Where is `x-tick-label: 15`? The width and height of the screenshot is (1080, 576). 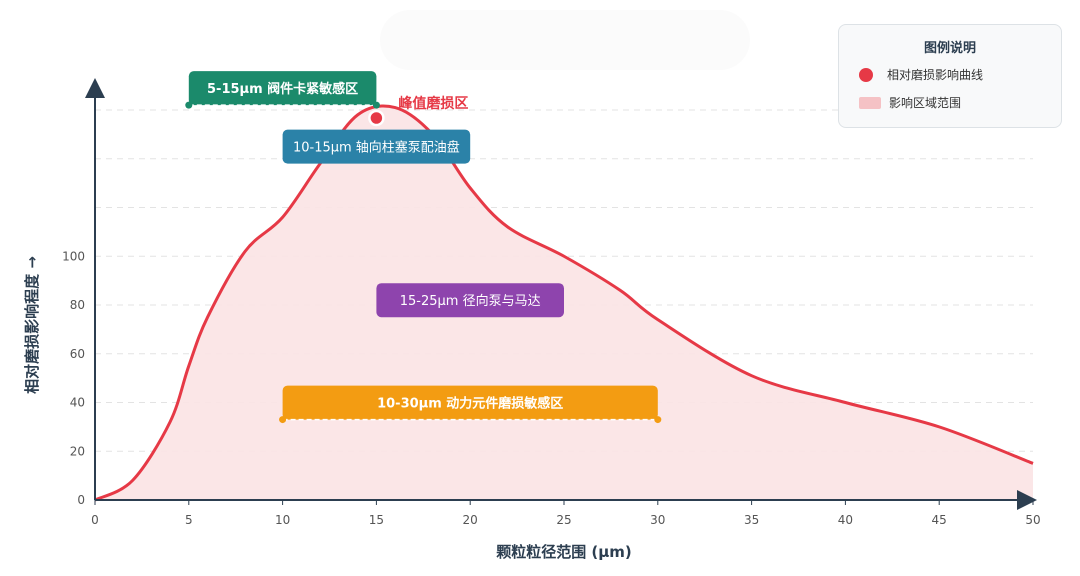
x-tick-label: 15 is located at coordinates (376, 520).